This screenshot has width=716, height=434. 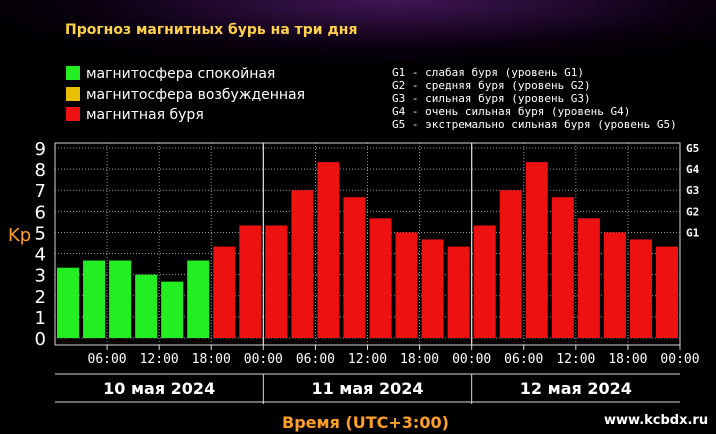 I want to click on g-legend-line: G4 - очень сильная буря (уровень G4), so click(x=511, y=111).